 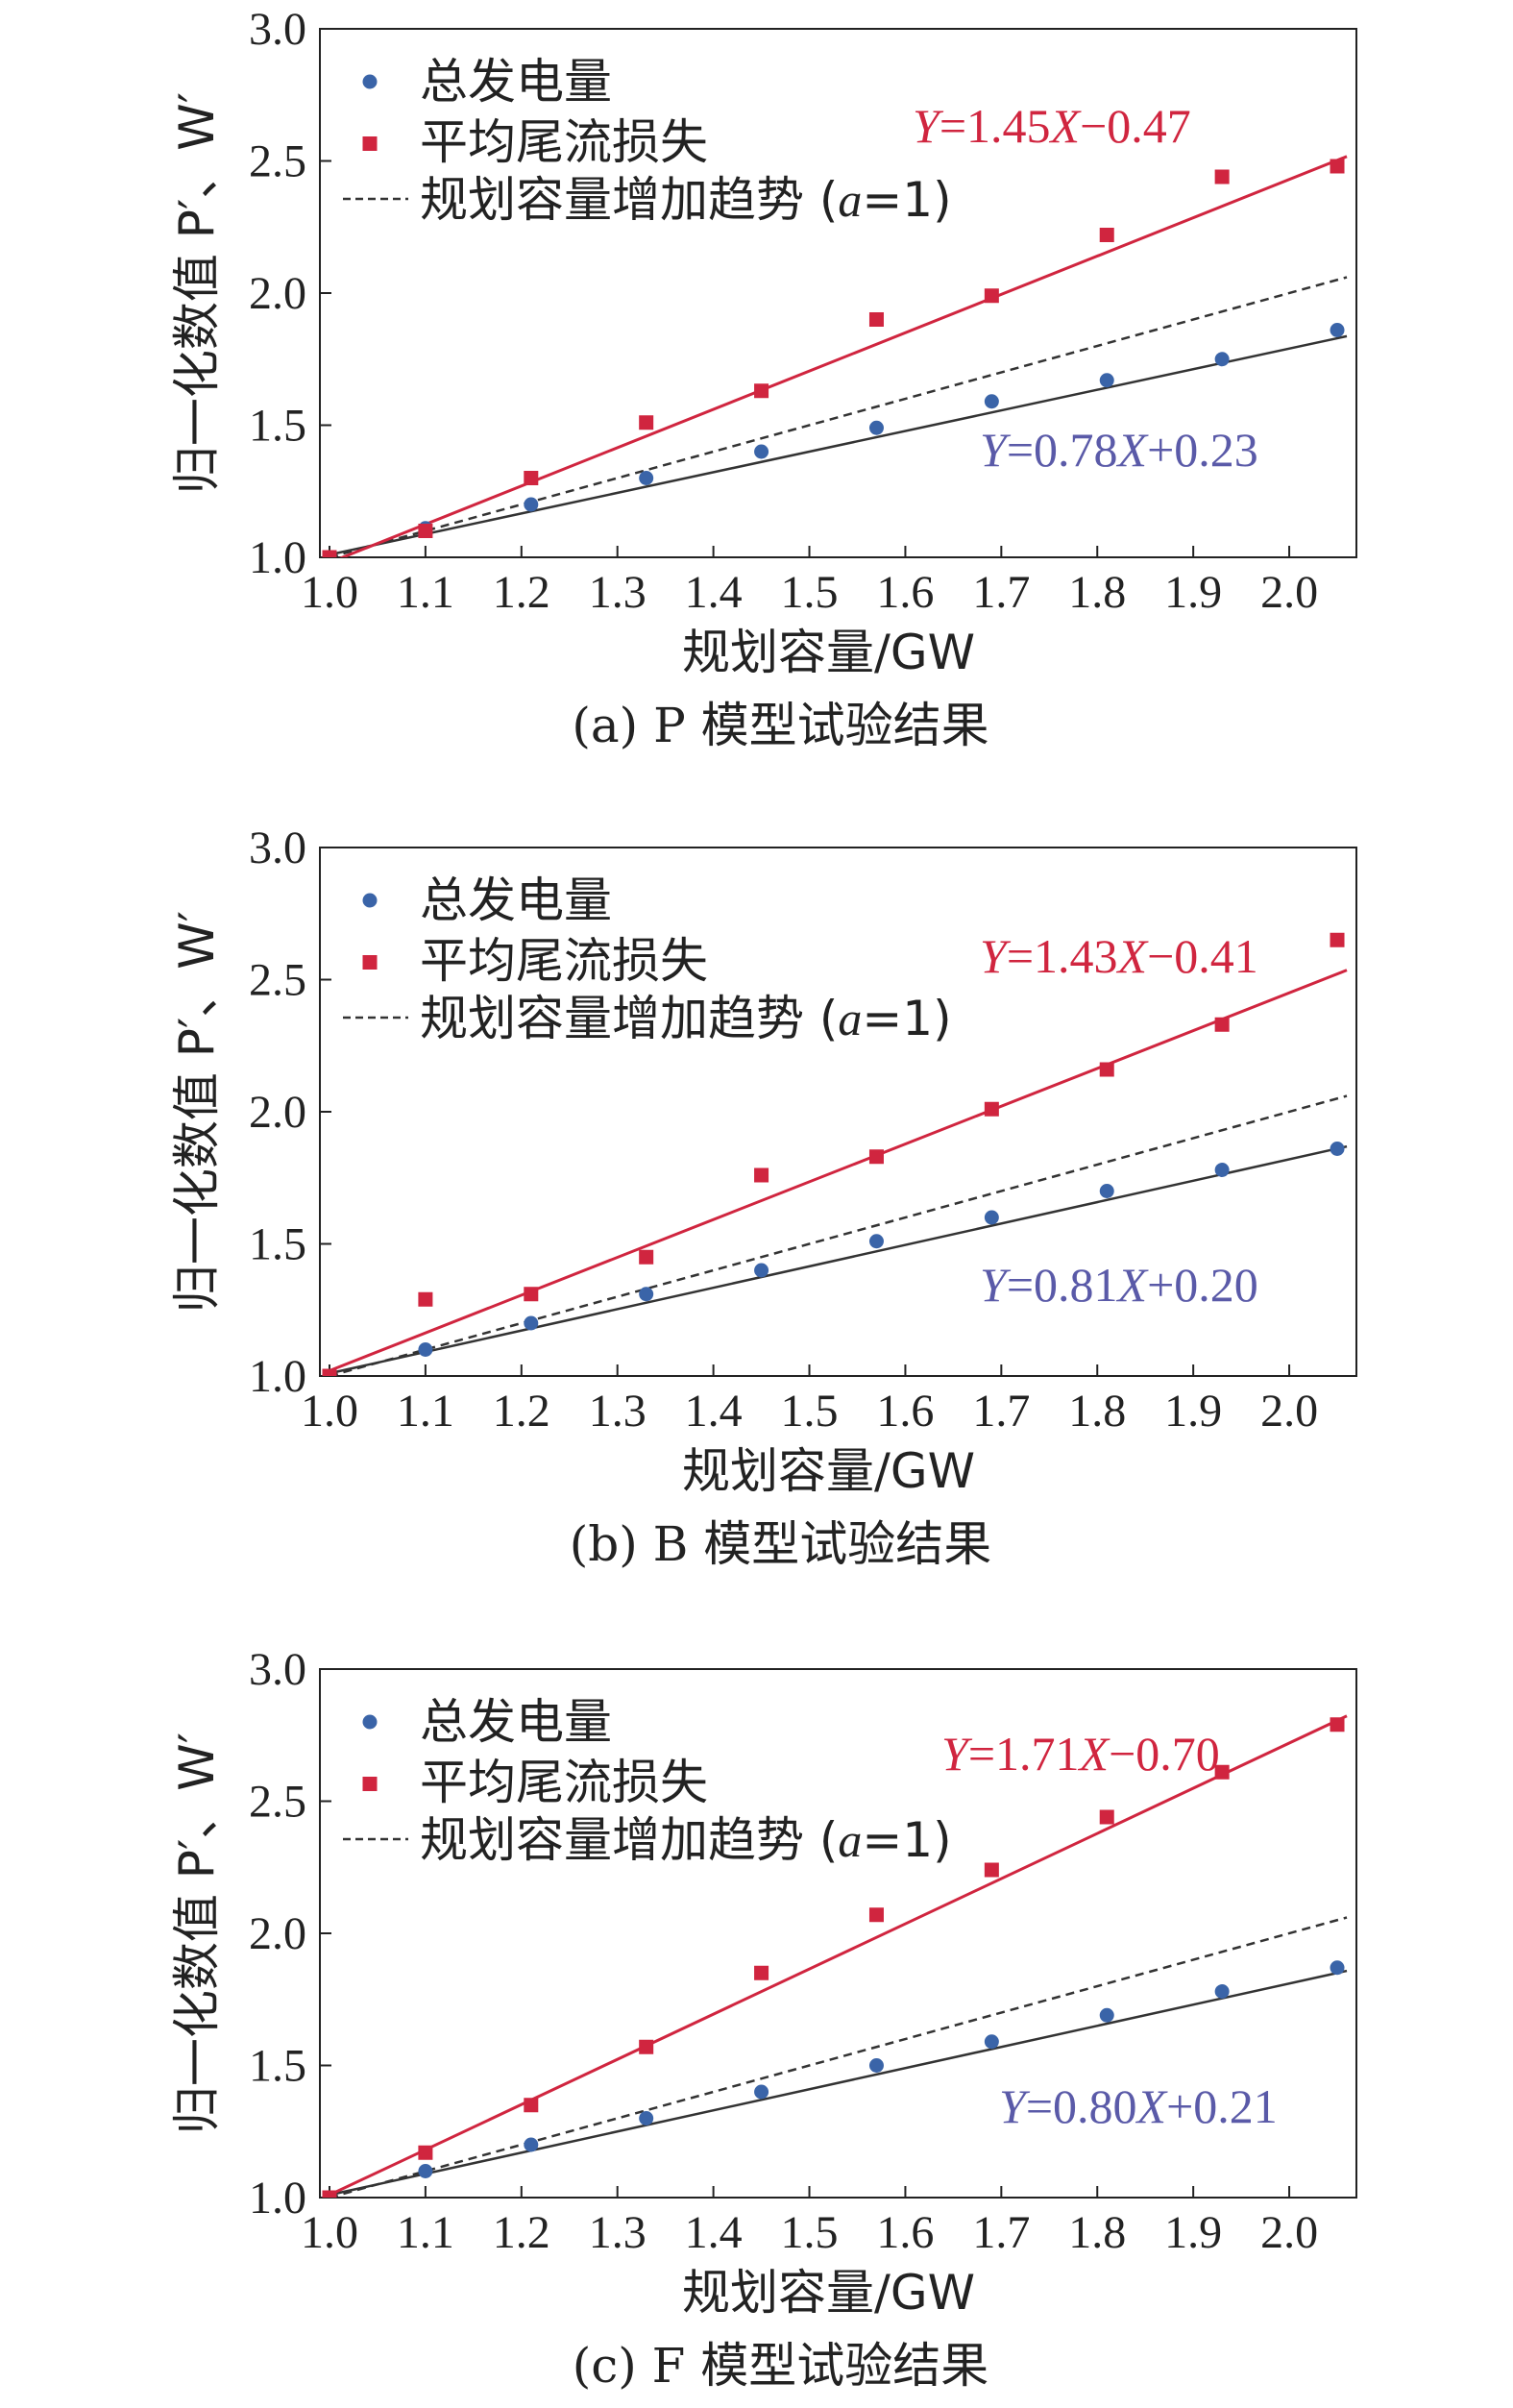 I want to click on y-axis-label: 归一化数值 P′、W′, so click(x=197, y=1933).